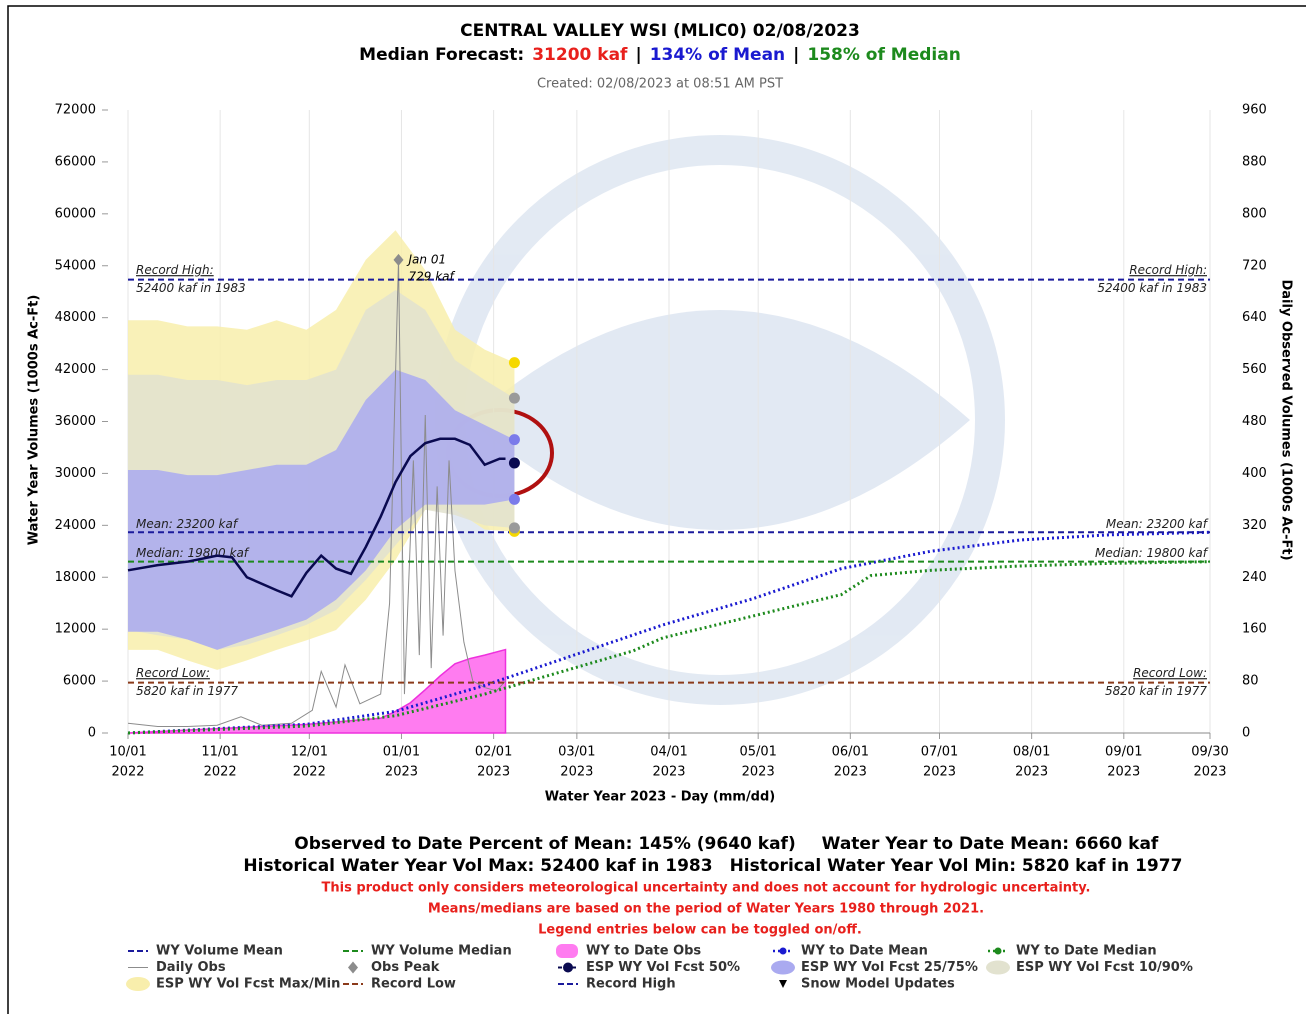  Describe the element at coordinates (878, 984) in the screenshot. I see `legend-label: Snow Model Updates` at that location.